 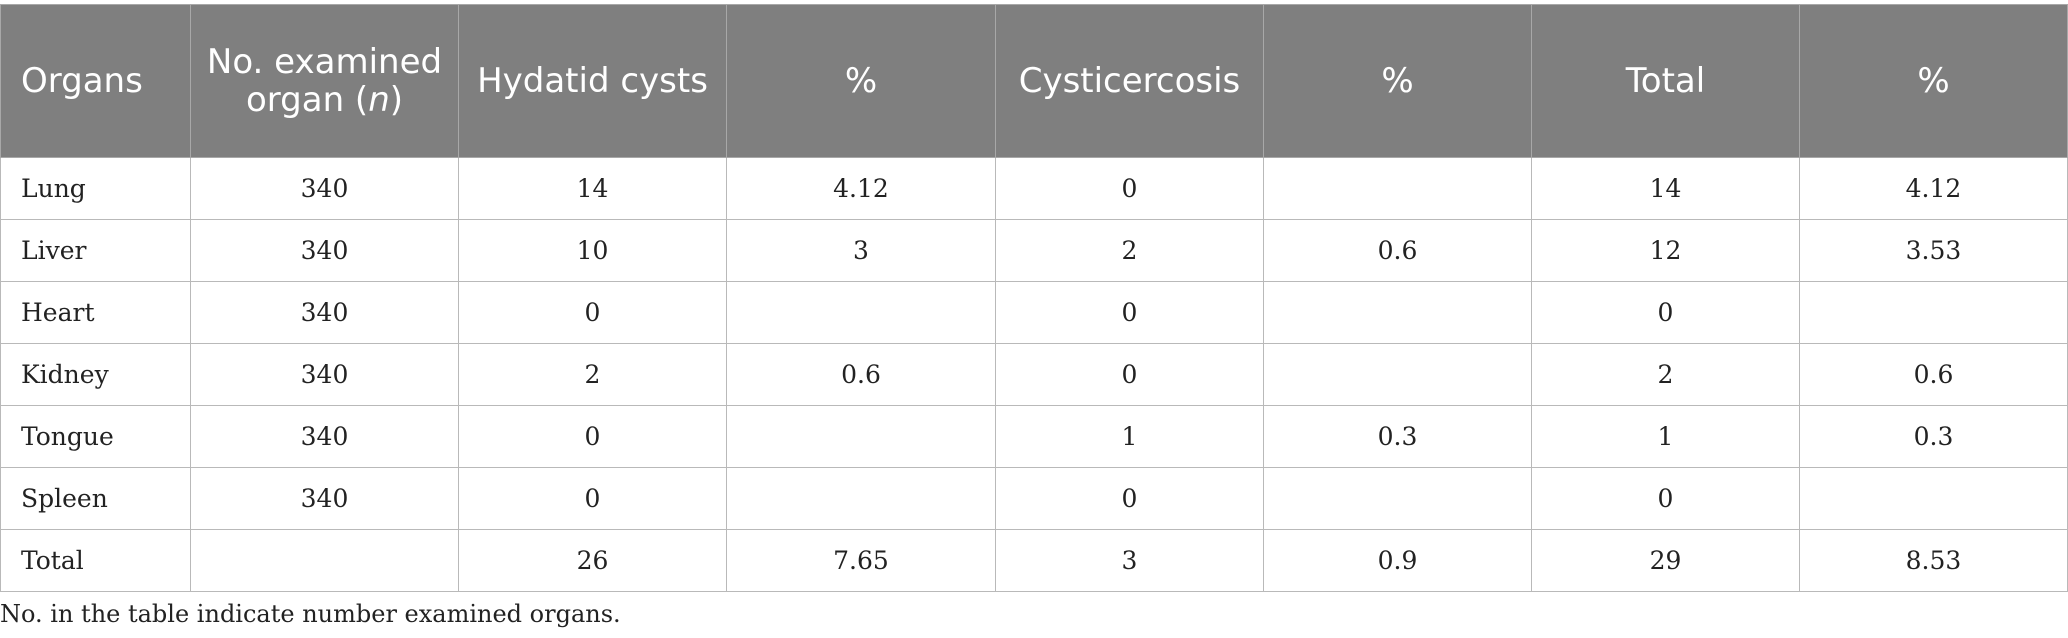 I want to click on cell-organ: Heart, so click(x=95, y=312).